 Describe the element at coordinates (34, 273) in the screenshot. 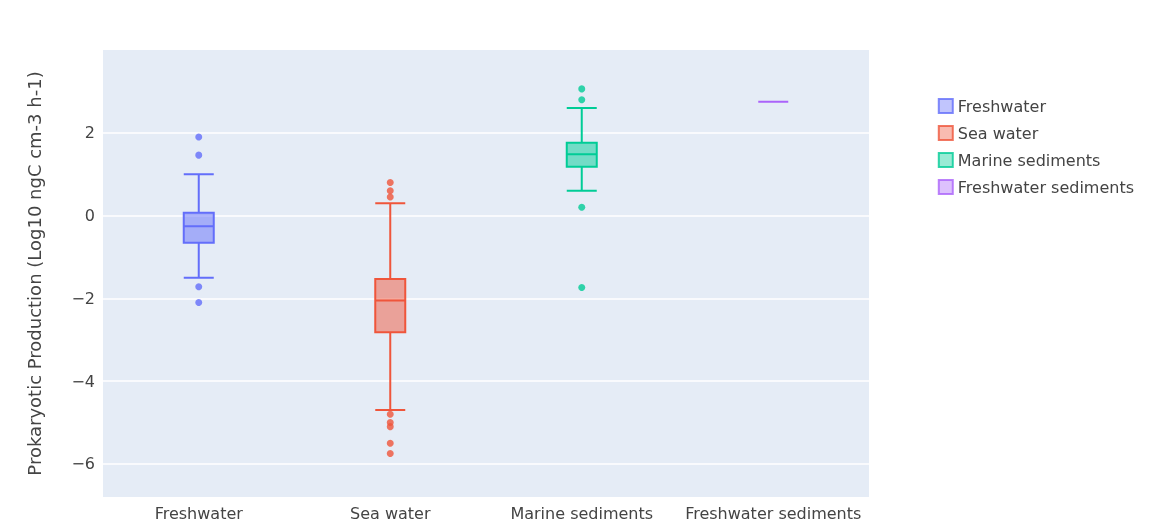

I see `y-axis-title: Prokaryotic Production (Log10 ngC cm-3 h-1)` at that location.